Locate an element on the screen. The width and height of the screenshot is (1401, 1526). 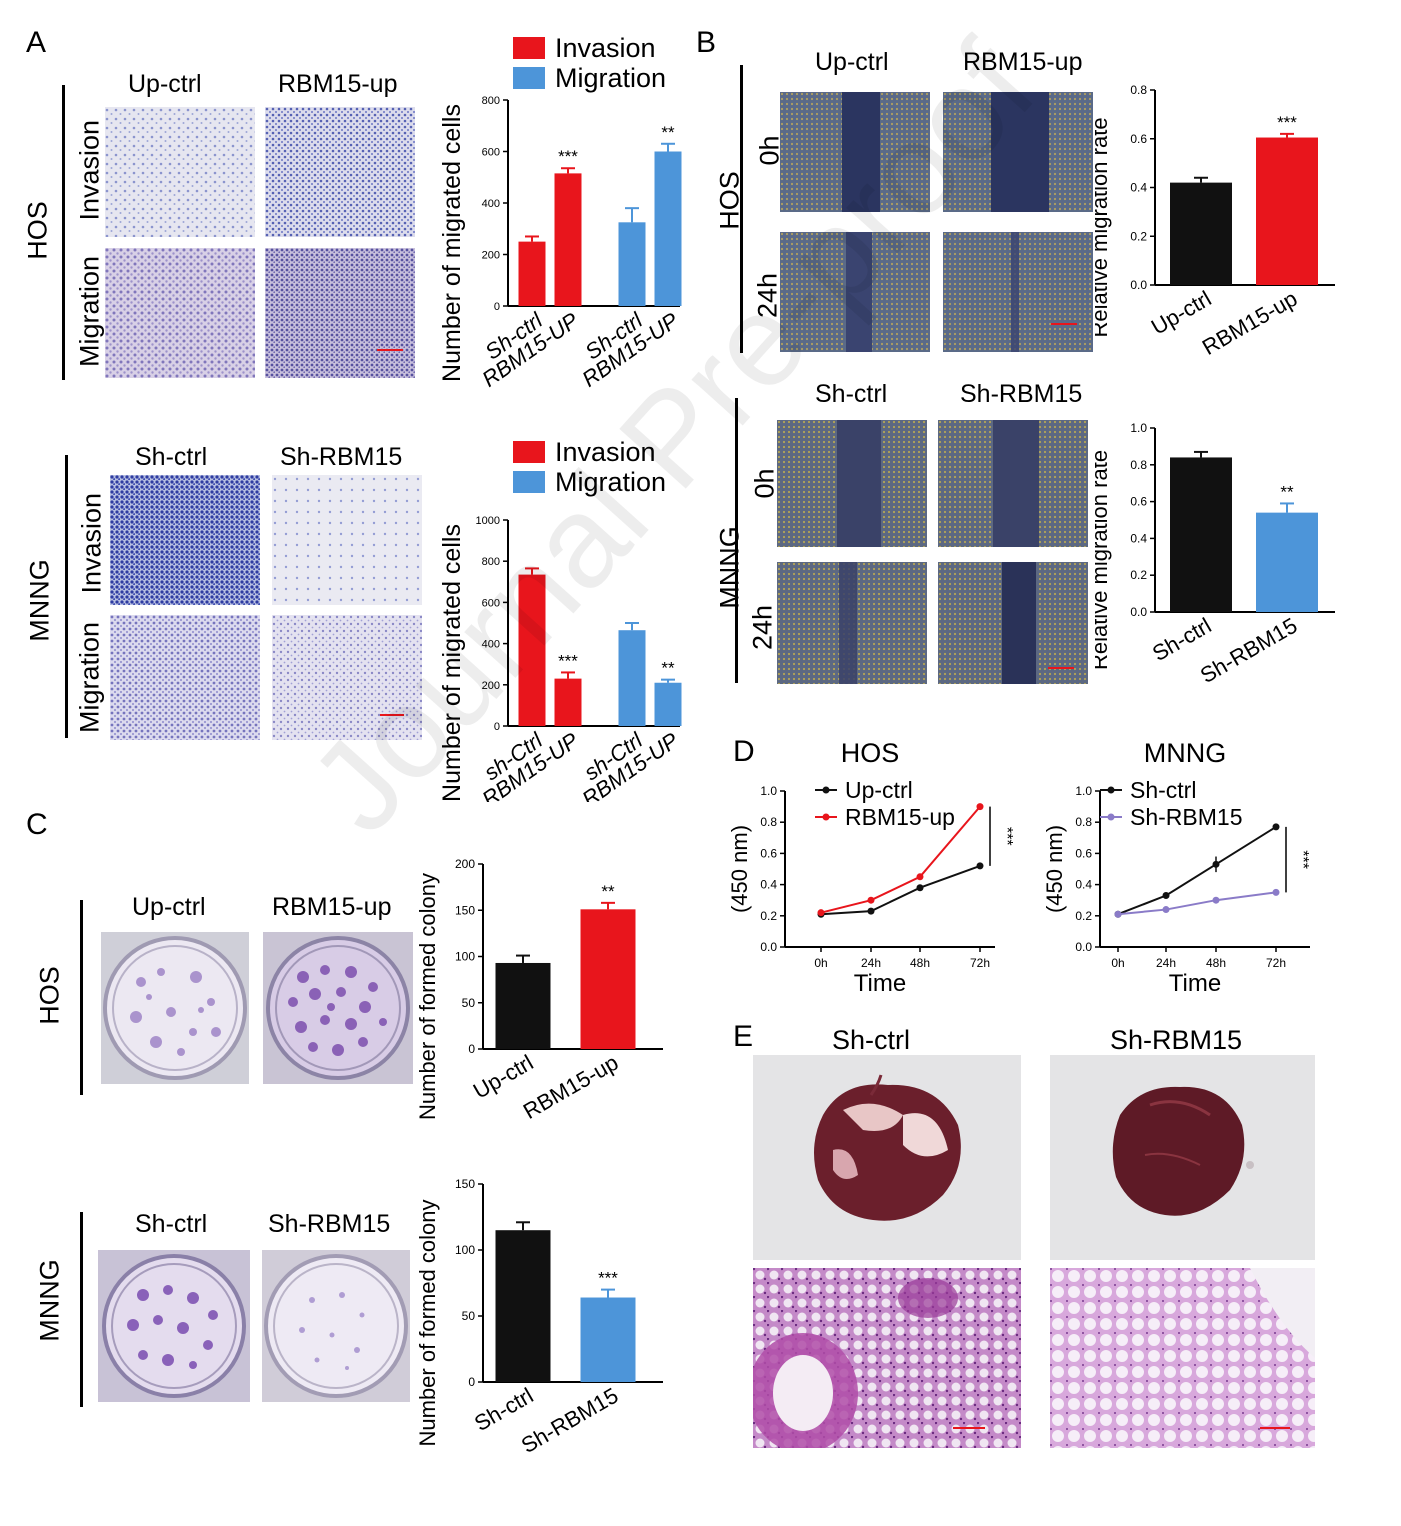
a-hos-rbm15up-invasion-image is located at coordinates (340, 172).